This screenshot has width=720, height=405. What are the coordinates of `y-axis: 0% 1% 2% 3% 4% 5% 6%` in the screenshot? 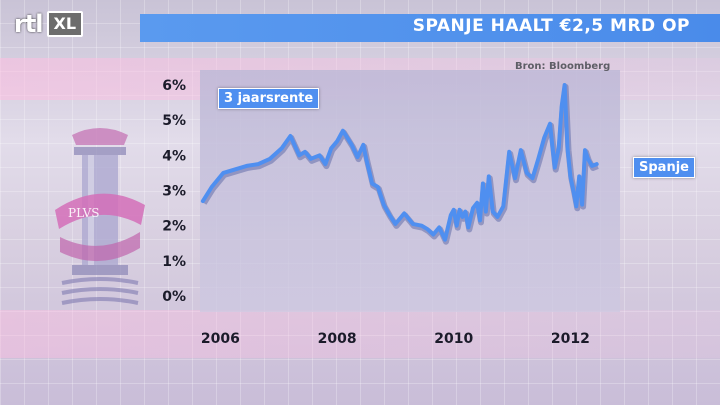 It's located at (174, 191).